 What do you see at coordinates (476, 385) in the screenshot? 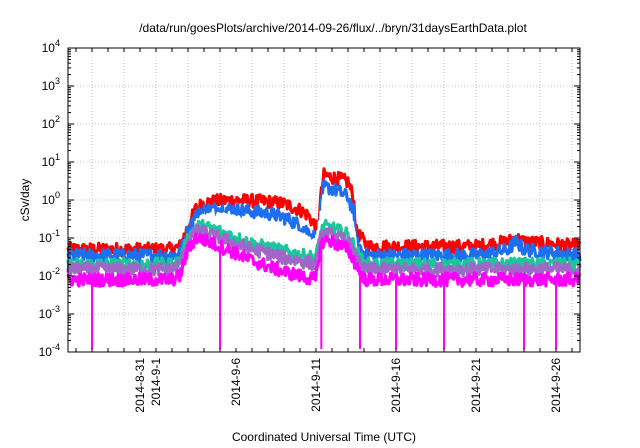
I see `x-tick-label: 2014-9-21` at bounding box center [476, 385].